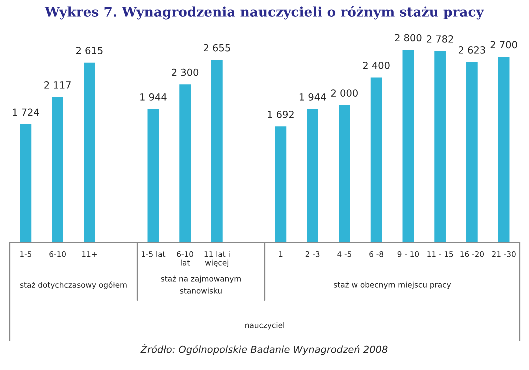 The height and width of the screenshot is (370, 529). Describe the element at coordinates (264, 350) in the screenshot. I see `text: Źródło: Ogólnopolskie Badanie Wynagrodzeń 2008` at that location.